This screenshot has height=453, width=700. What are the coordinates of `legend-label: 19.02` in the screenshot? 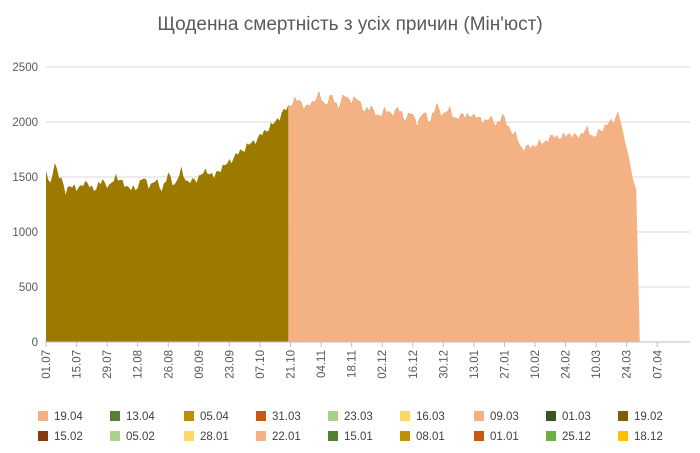 It's located at (648, 417).